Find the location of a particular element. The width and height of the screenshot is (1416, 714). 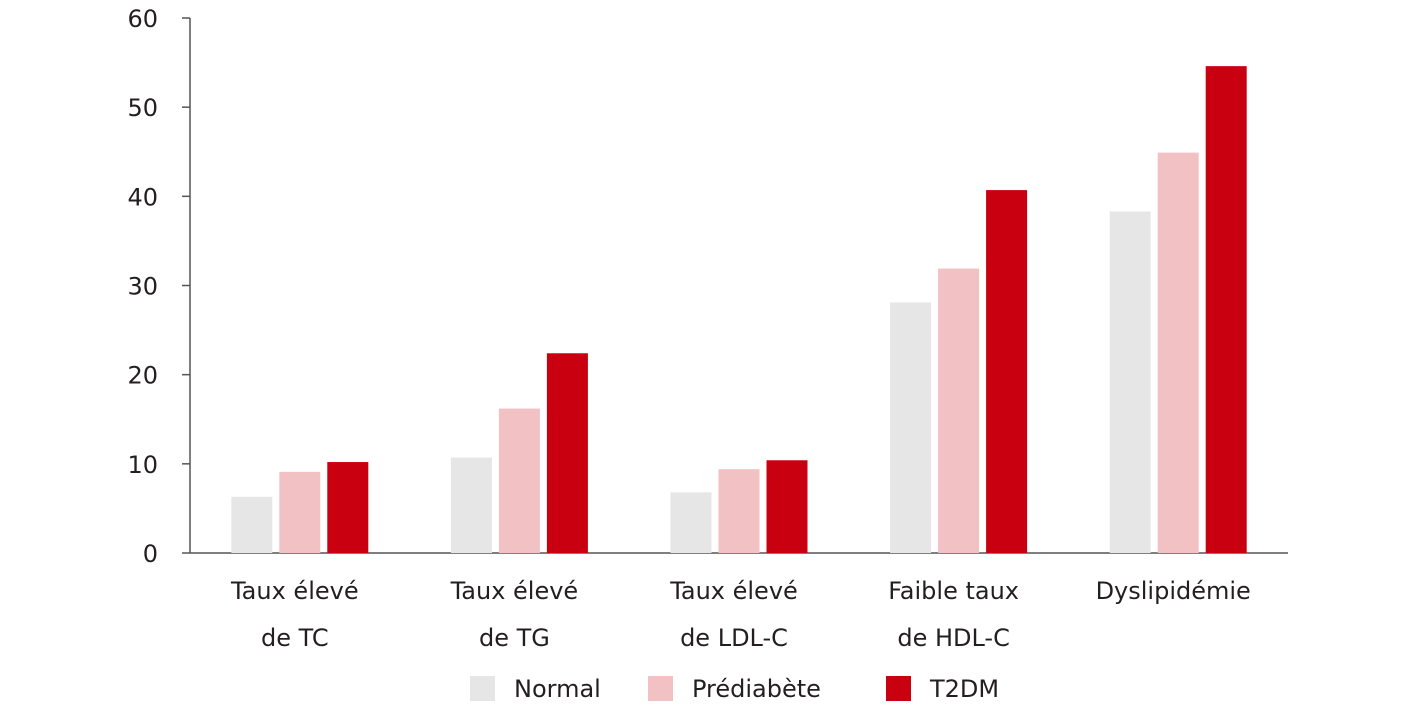

y-tick-label: 40 is located at coordinates (142, 197).